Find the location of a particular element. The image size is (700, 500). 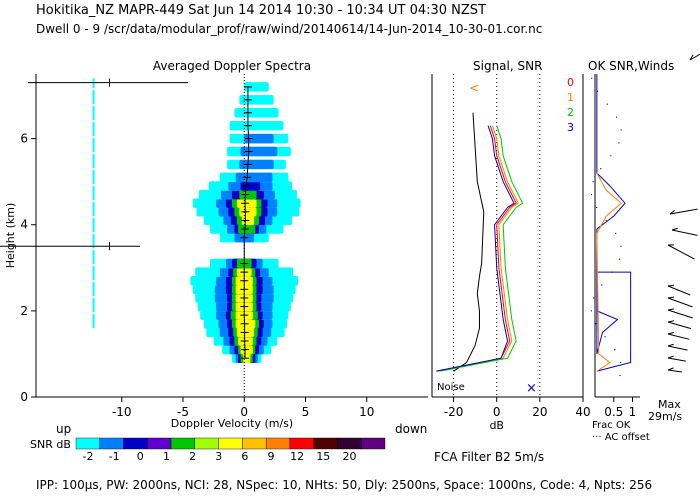

colorbar-tick-label: 3 is located at coordinates (218, 456).